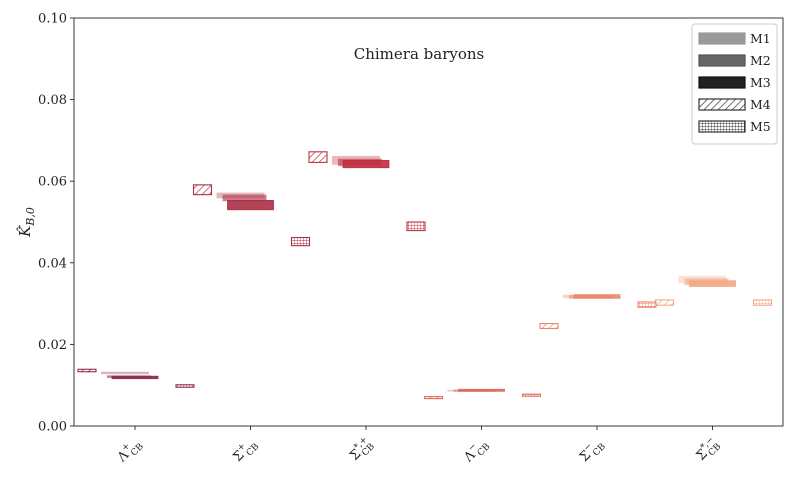  Describe the element at coordinates (52, 263) in the screenshot. I see `y-tick-label-2: 0.04` at that location.